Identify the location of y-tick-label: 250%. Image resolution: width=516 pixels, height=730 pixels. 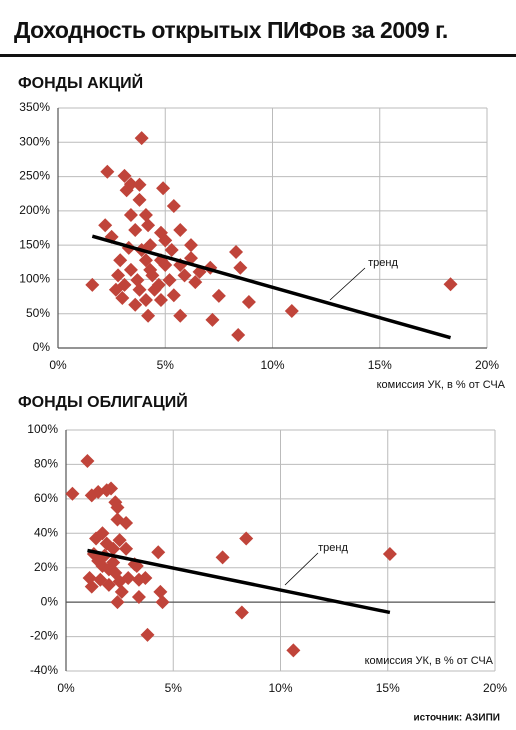
(34, 176).